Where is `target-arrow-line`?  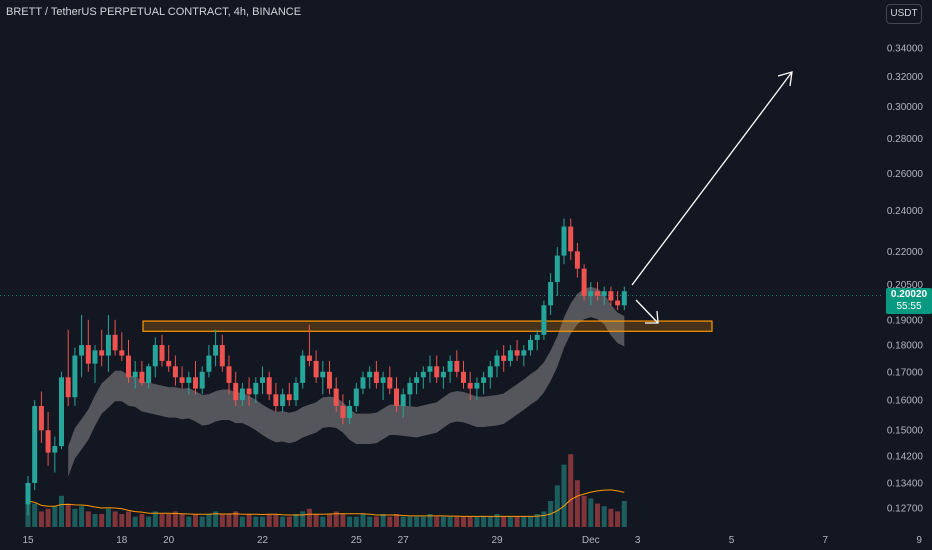
target-arrow-line is located at coordinates (712, 178).